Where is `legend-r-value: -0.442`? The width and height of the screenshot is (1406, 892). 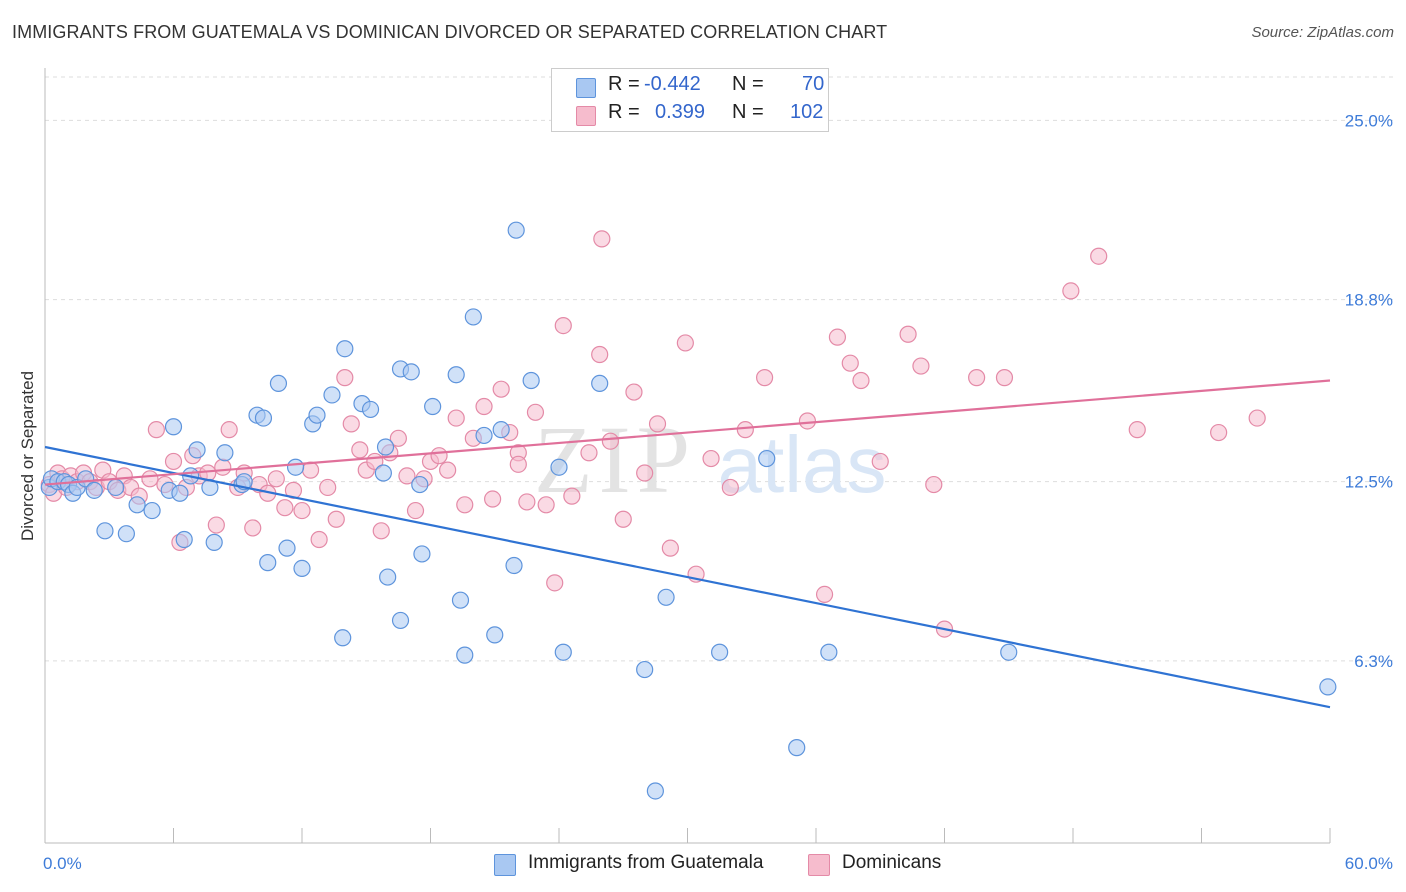 legend-r-value: -0.442 is located at coordinates (672, 84).